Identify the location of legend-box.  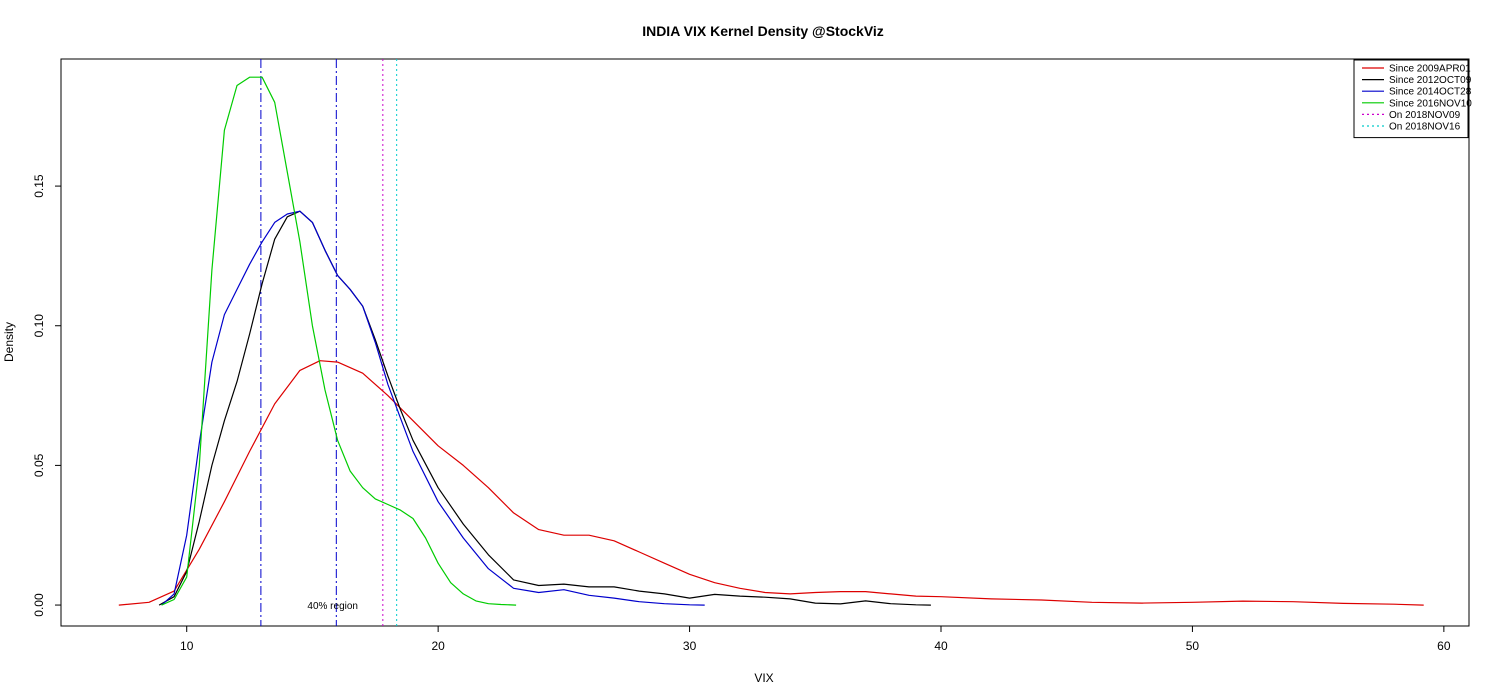
(1411, 99).